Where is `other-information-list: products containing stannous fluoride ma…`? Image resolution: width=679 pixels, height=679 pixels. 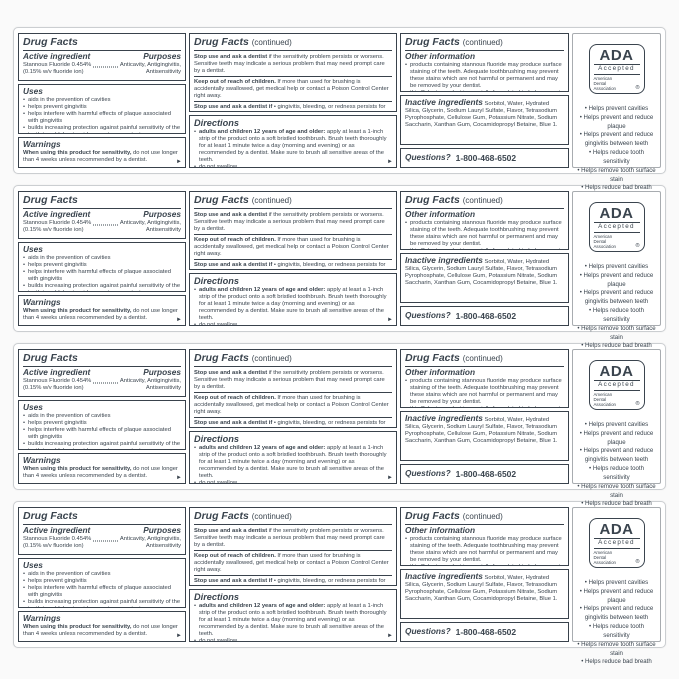
other-information-list: products containing stannous fluoride ma… is located at coordinates (484, 392).